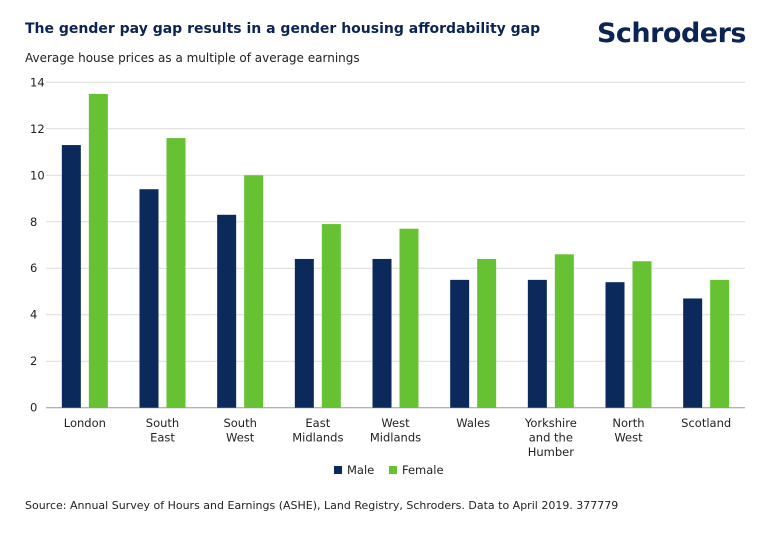 Image resolution: width=770 pixels, height=533 pixels. What do you see at coordinates (671, 33) in the screenshot?
I see `schroders-logo: Schroders` at bounding box center [671, 33].